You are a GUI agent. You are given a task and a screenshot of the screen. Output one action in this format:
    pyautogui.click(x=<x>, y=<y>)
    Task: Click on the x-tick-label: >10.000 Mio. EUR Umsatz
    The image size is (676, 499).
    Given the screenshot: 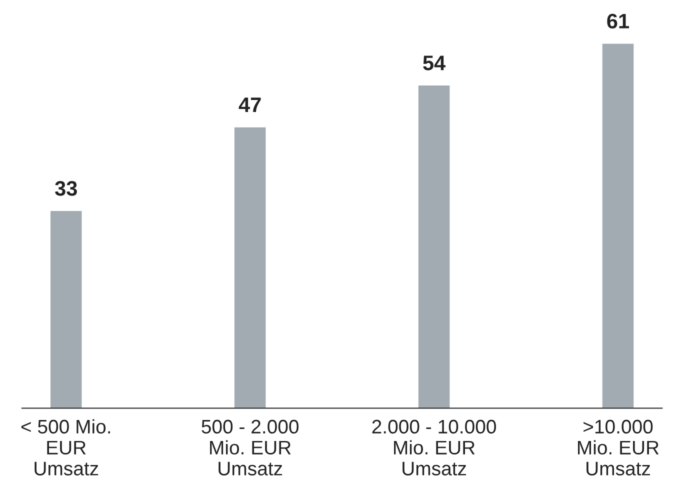 What is the action you would take?
    pyautogui.click(x=618, y=448)
    